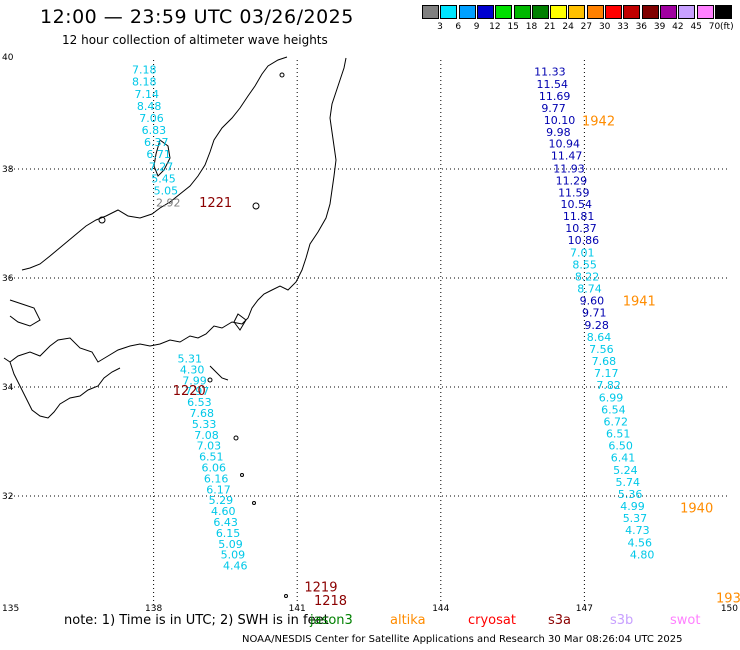 The image size is (740, 650). What do you see at coordinates (616, 422) in the screenshot?
I see `swh-value: 6.72` at bounding box center [616, 422].